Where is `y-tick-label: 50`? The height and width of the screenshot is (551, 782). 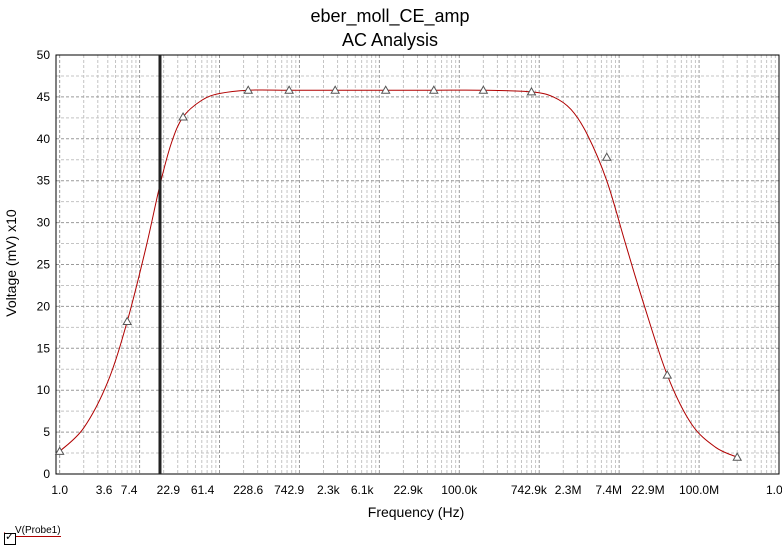 y-tick-label: 50 is located at coordinates (44, 55).